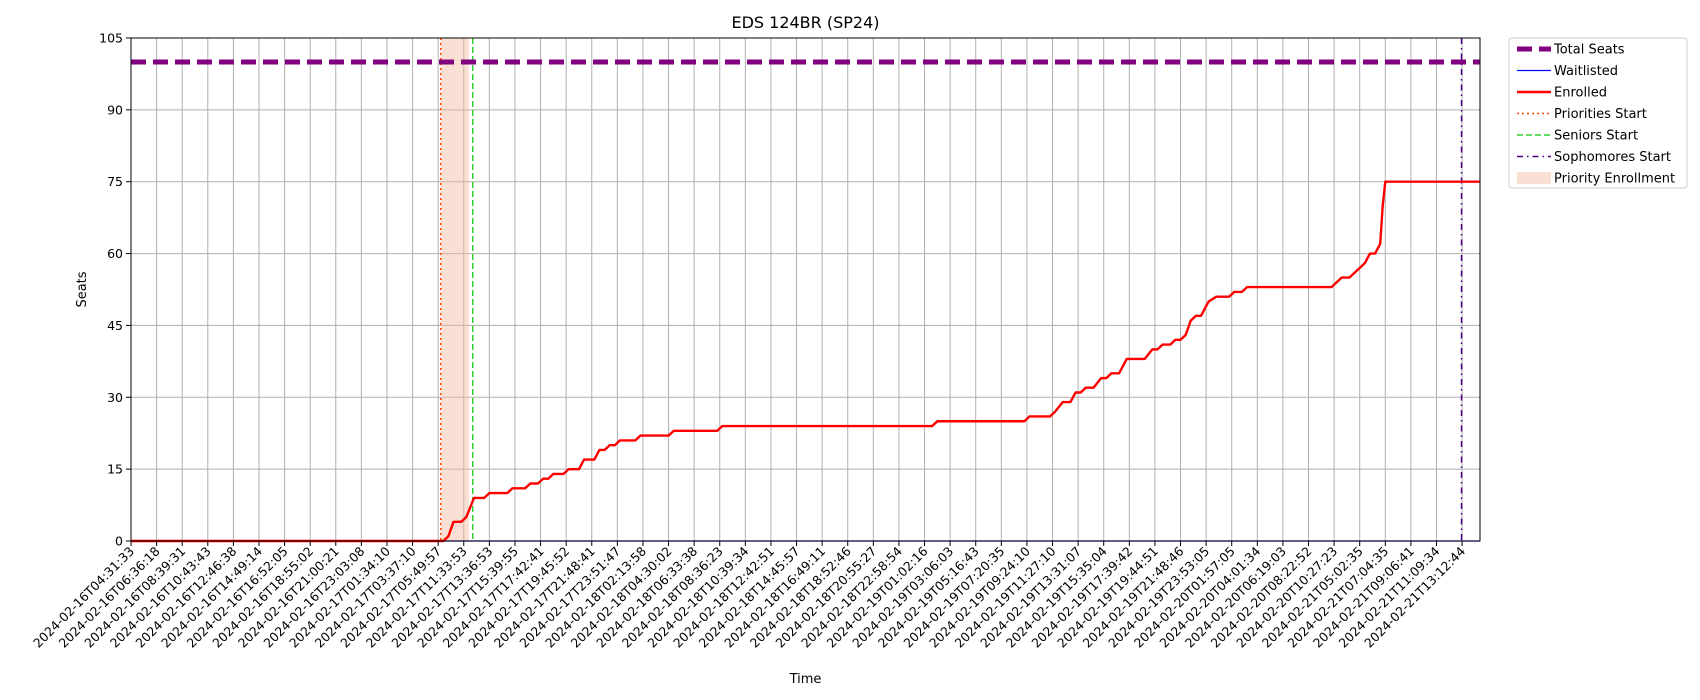 This screenshot has width=1700, height=700. What do you see at coordinates (1614, 179) in the screenshot?
I see `legend-label: Priority Enrollment` at bounding box center [1614, 179].